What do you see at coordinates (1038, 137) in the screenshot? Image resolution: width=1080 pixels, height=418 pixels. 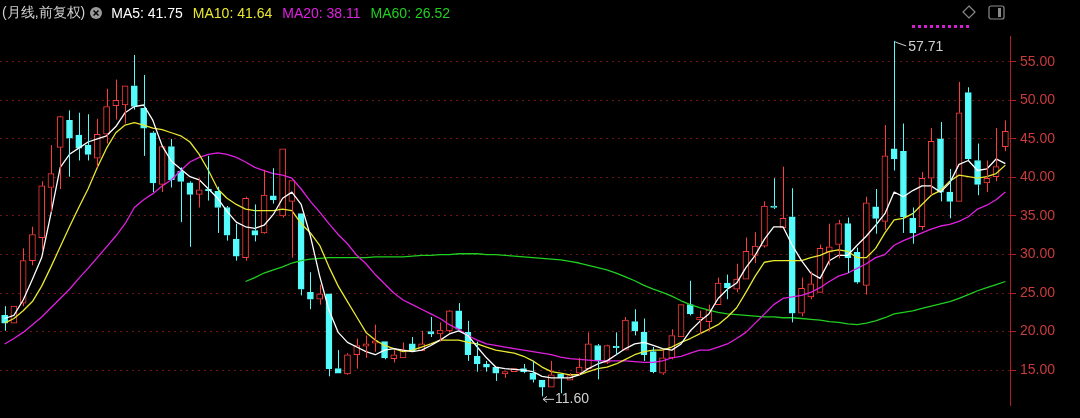 I see `y-tick-label: 45.00` at bounding box center [1038, 137].